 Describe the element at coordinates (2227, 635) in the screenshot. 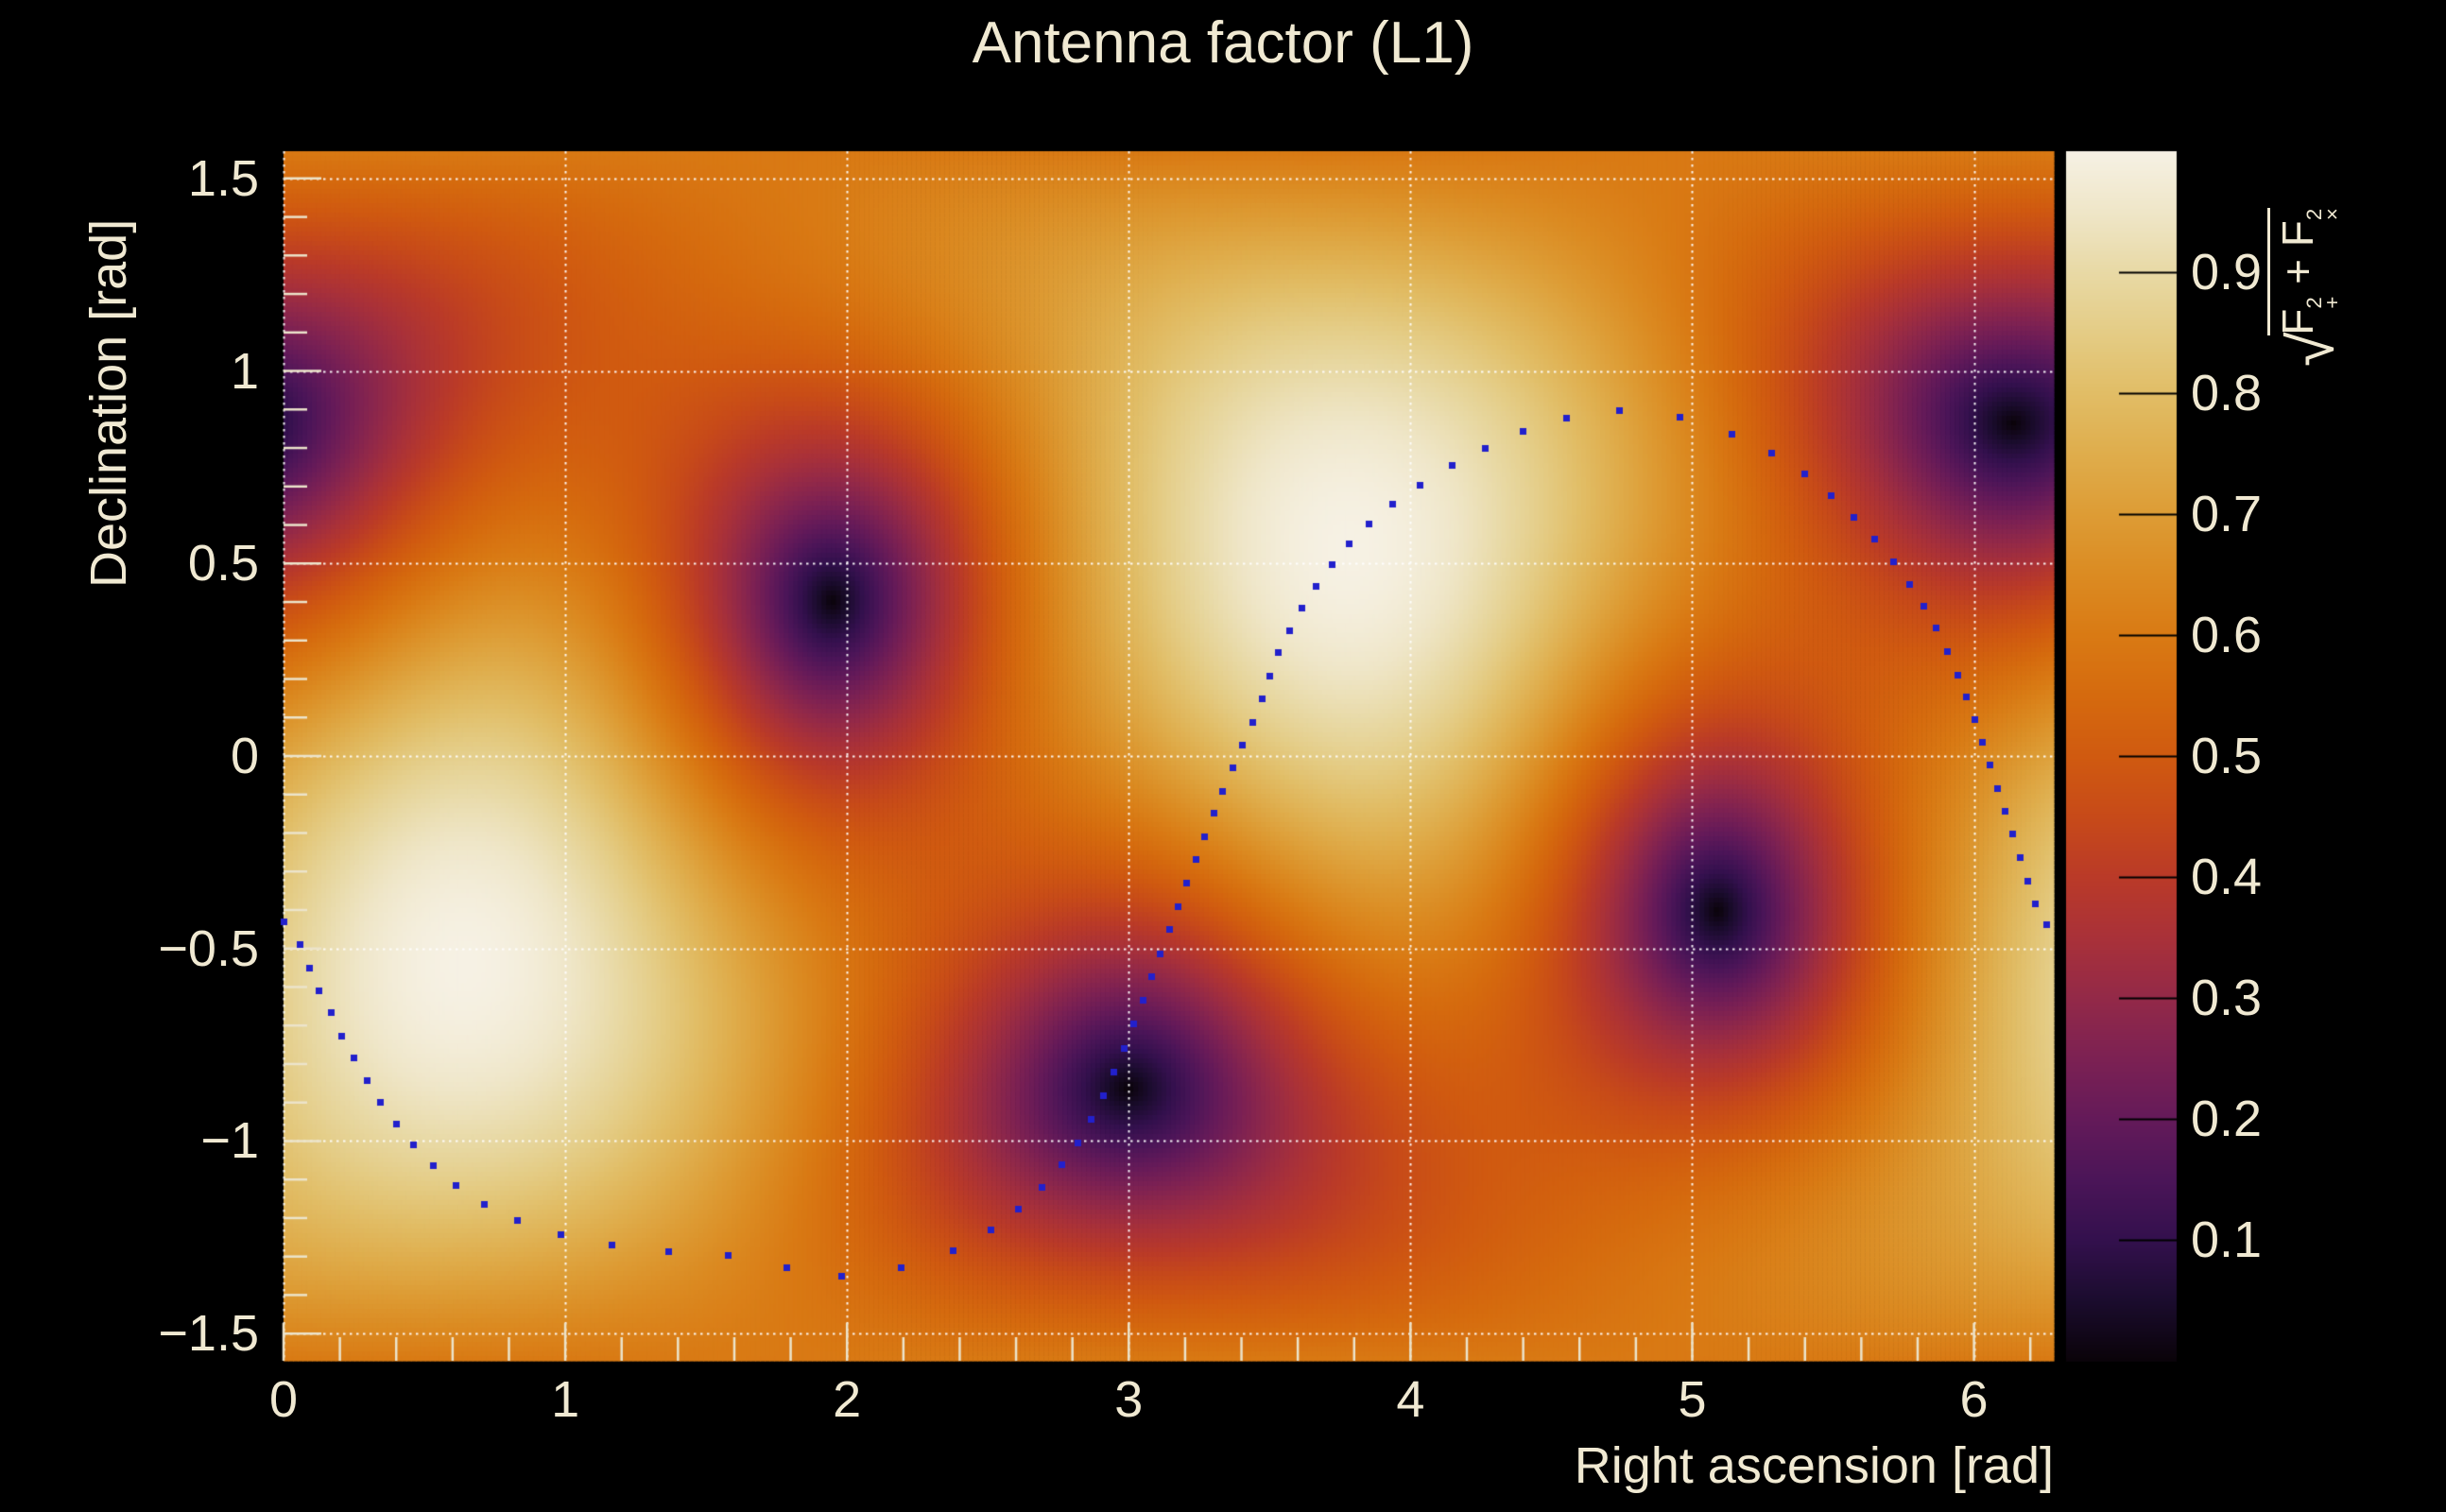

I see `colorbar-tick-label-0.6: 0.6` at that location.